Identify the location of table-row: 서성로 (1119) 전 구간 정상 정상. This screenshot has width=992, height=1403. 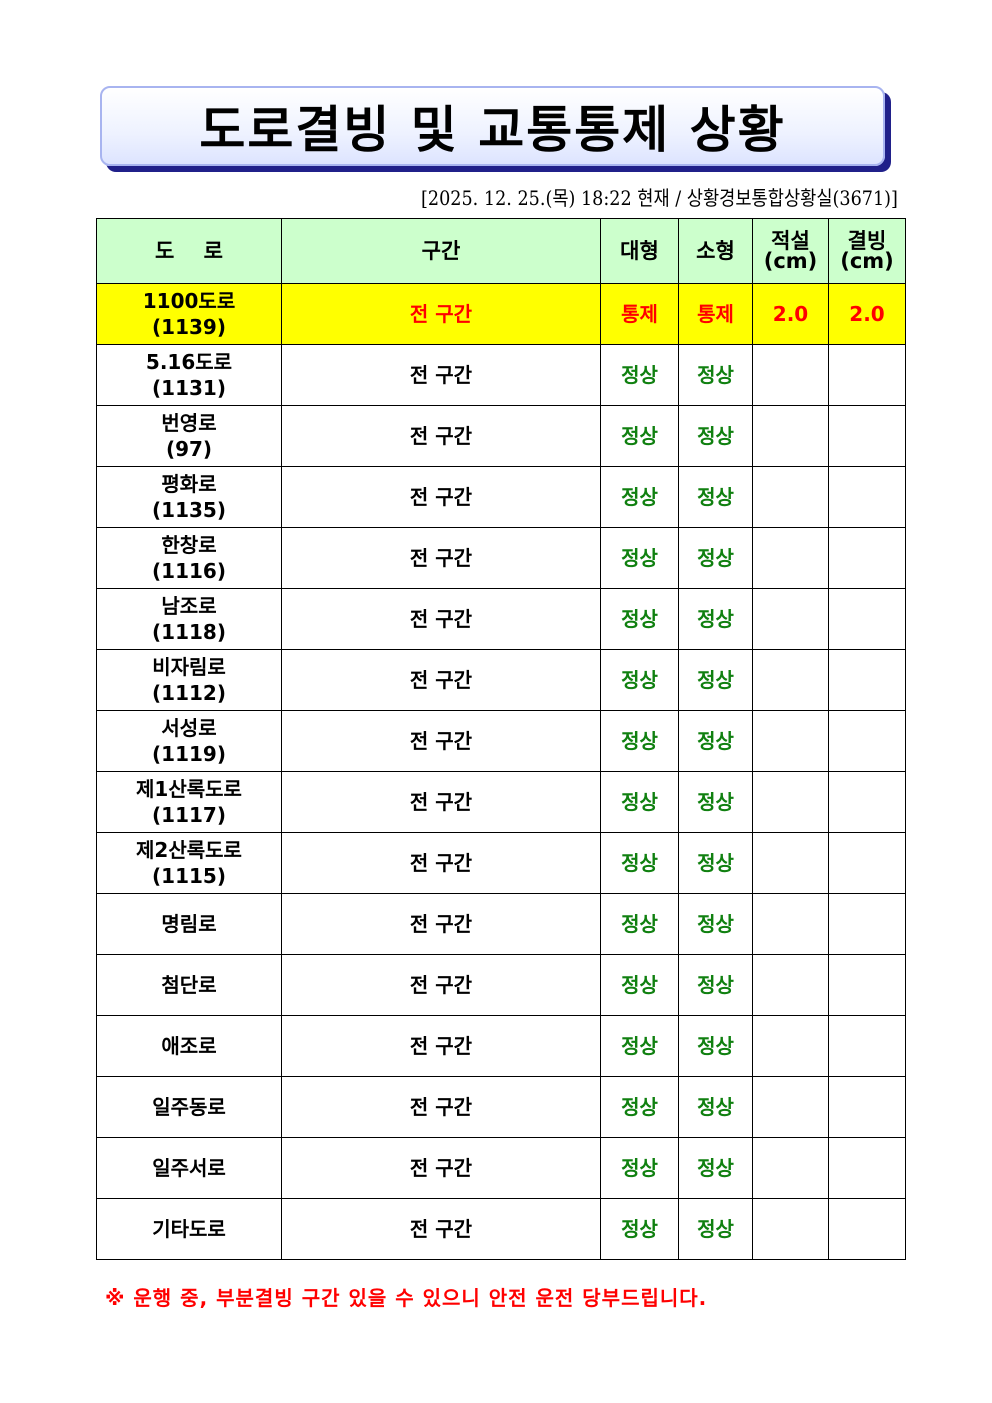
(501, 741).